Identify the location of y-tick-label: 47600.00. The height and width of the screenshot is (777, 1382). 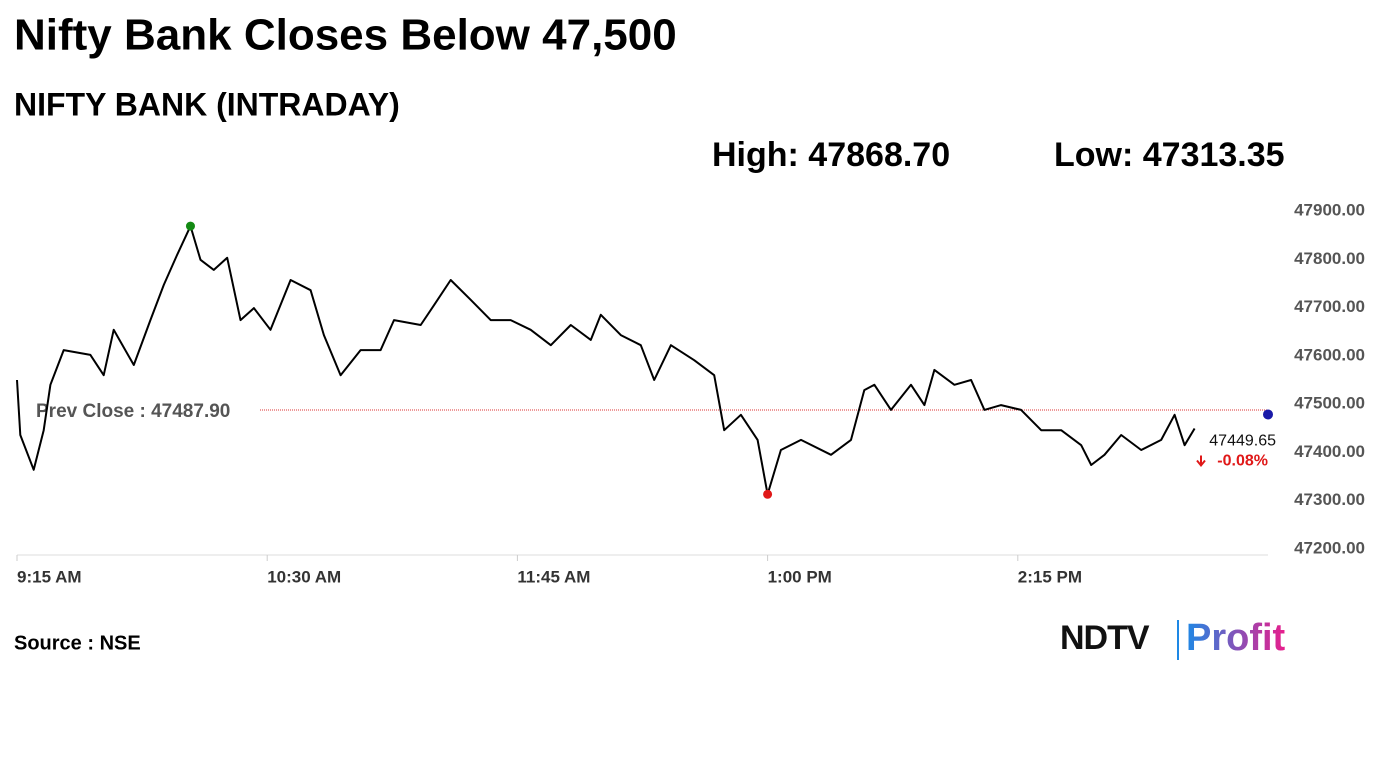
(1329, 354).